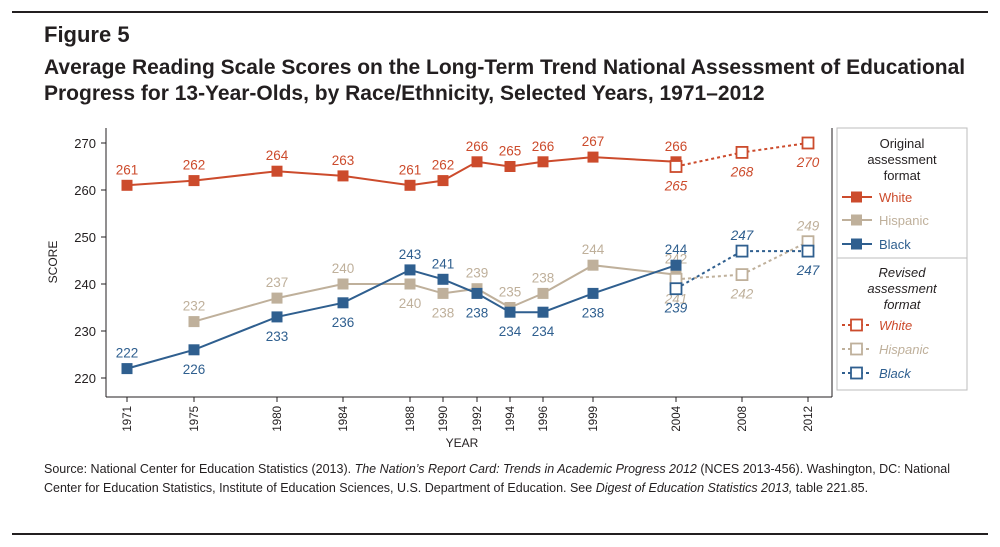  I want to click on data-label-black-original-1996: 234, so click(543, 331).